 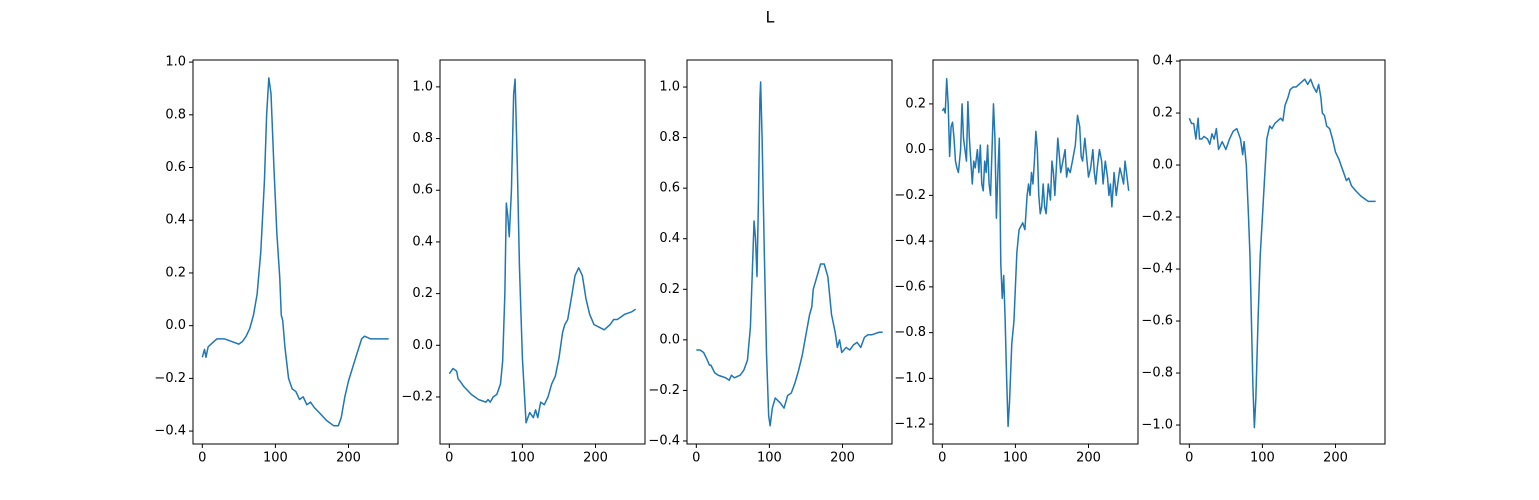 What do you see at coordinates (910, 424) in the screenshot?
I see `y-tick-label: −1.2` at bounding box center [910, 424].